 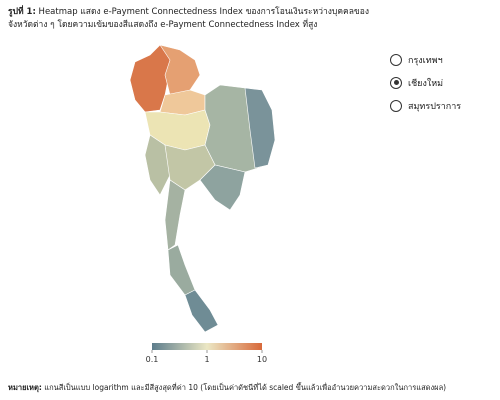 I want to click on note-label: หมายเหตุ:, so click(x=25, y=387).